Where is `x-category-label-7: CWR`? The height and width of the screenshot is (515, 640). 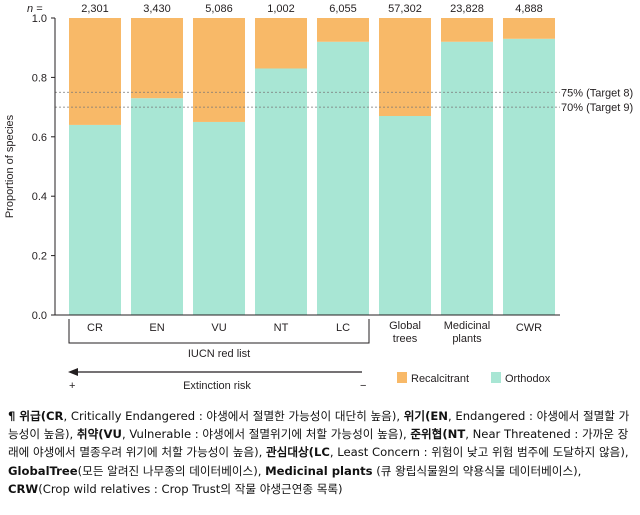
x-category-label-7: CWR is located at coordinates (529, 328).